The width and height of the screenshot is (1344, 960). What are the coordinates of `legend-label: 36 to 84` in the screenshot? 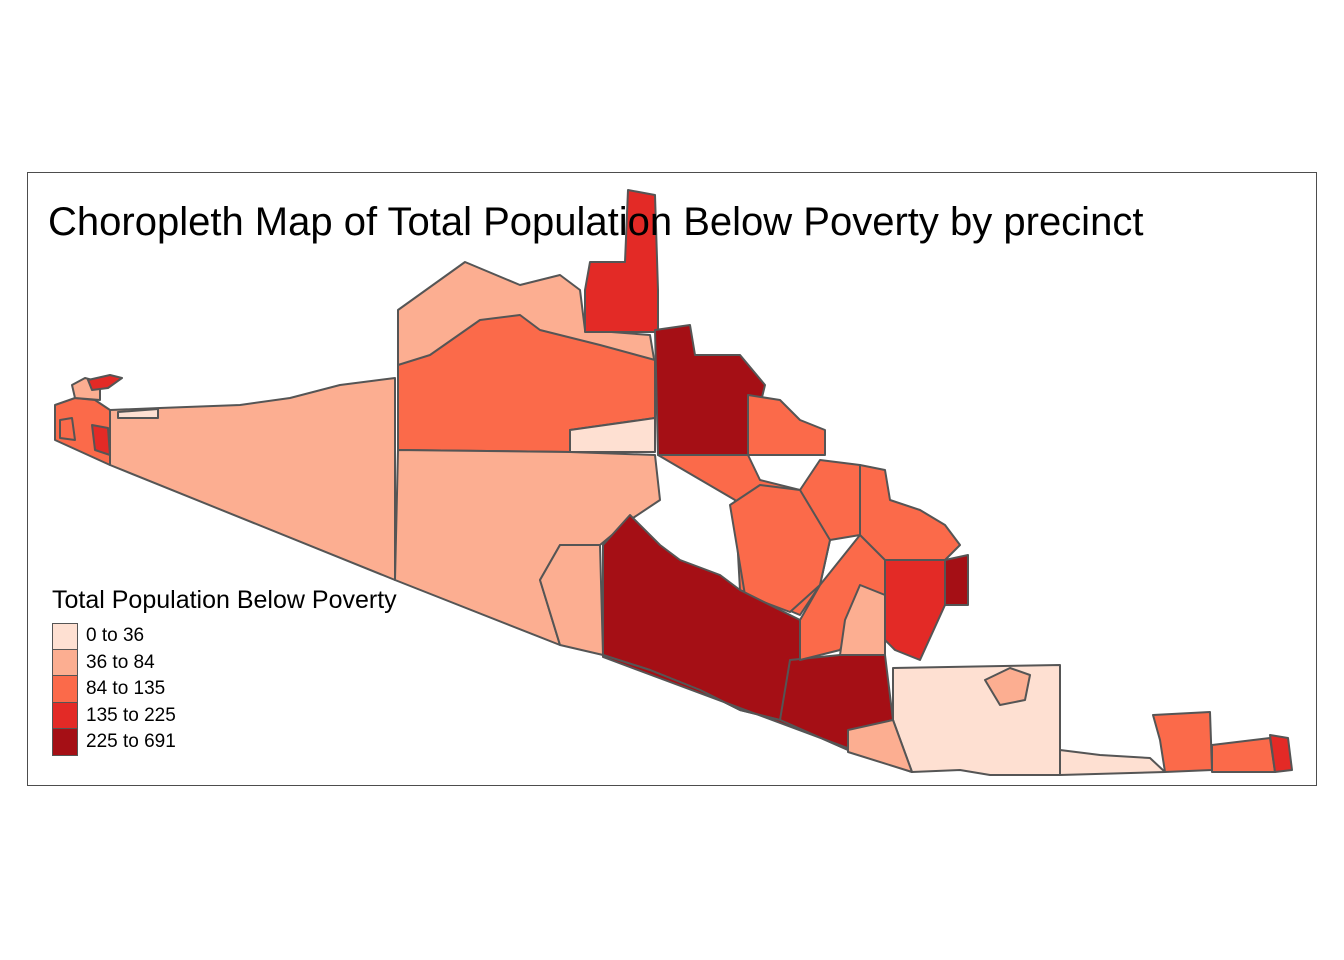 It's located at (120, 662).